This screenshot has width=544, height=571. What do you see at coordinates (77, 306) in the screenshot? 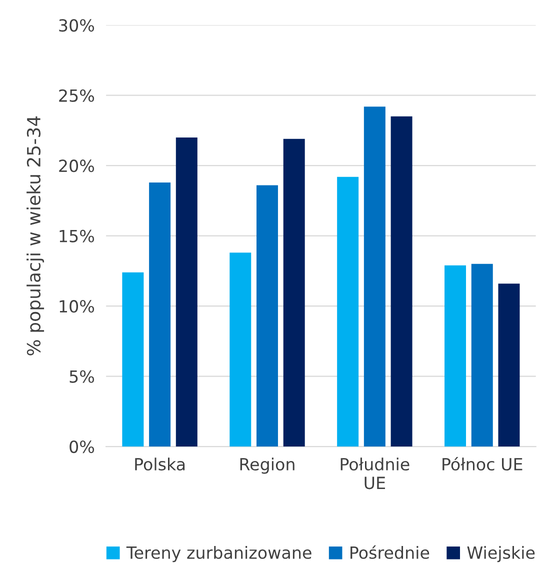
I see `y-tick-label: 10%` at bounding box center [77, 306].